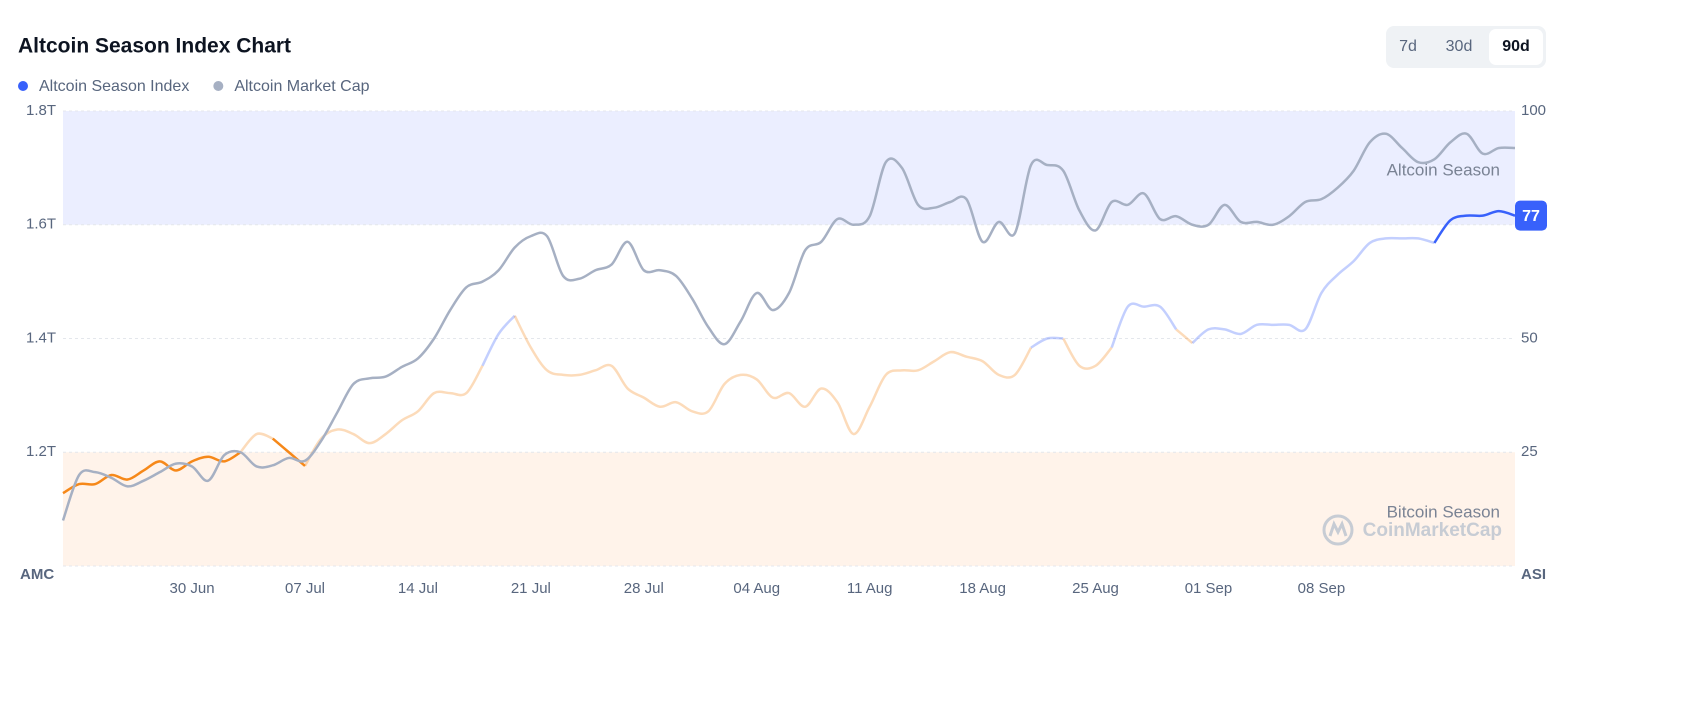 Image resolution: width=1698 pixels, height=726 pixels. Describe the element at coordinates (1533, 574) in the screenshot. I see `y2-axis-label: ASI` at that location.